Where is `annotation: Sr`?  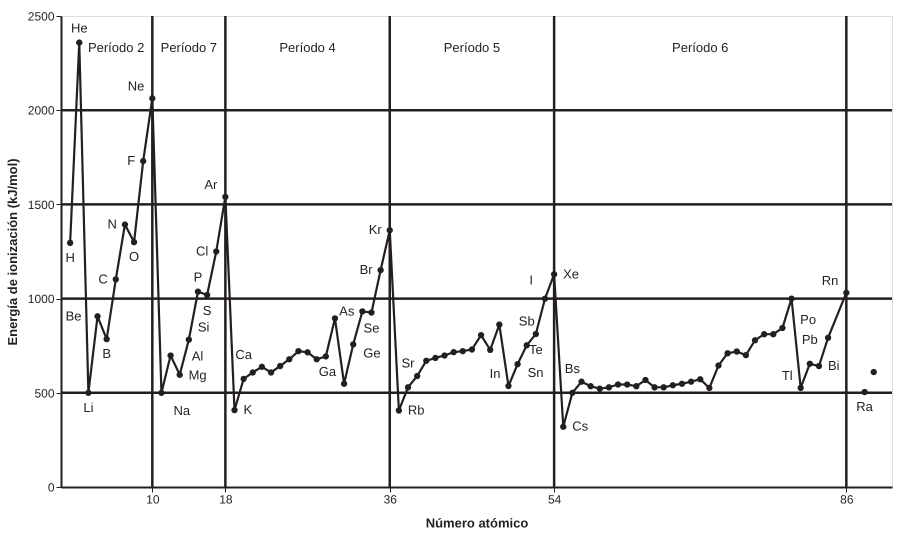 annotation: Sr is located at coordinates (409, 362).